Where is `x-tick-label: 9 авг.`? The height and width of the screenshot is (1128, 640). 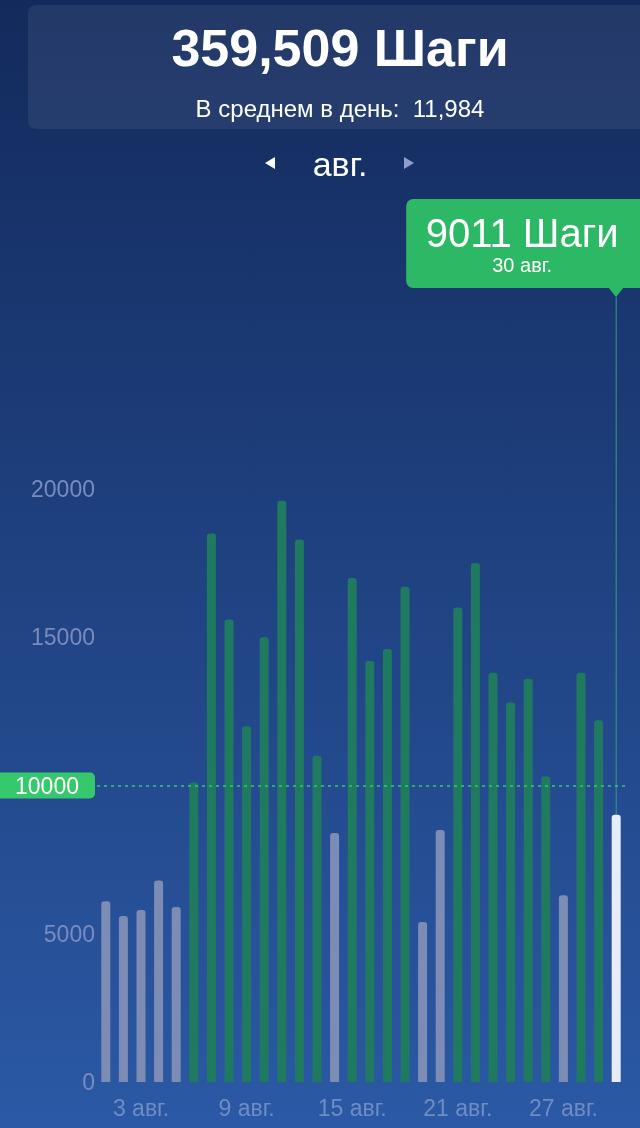
x-tick-label: 9 авг. is located at coordinates (246, 1107).